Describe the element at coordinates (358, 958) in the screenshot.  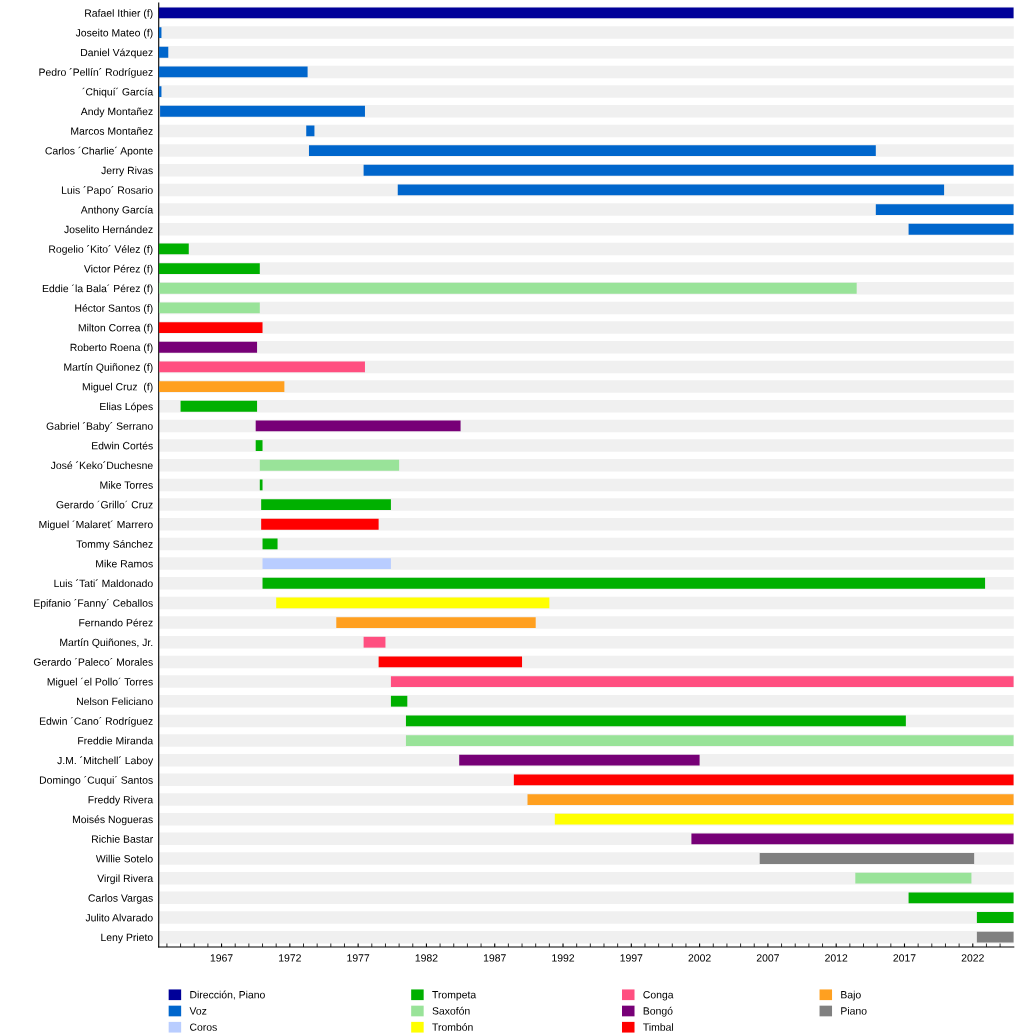
I see `x-tick-label: 1977` at that location.